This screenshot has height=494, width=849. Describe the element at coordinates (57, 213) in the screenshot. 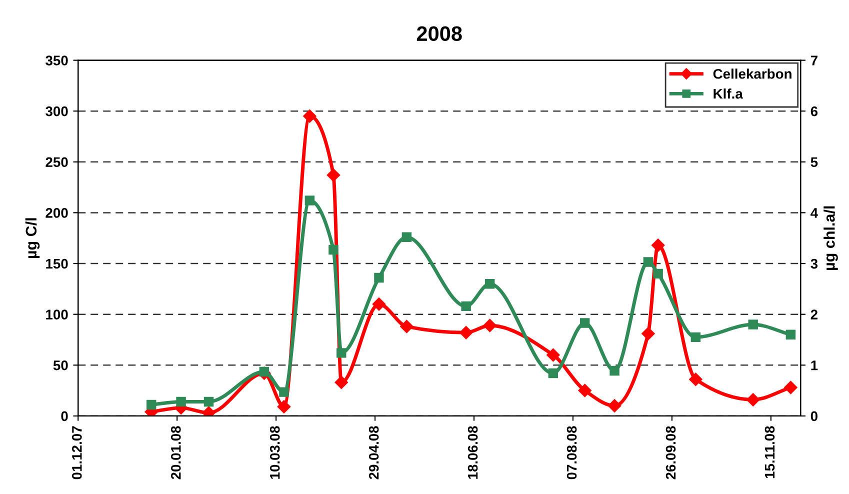

I see `y-tick-label: 200` at that location.